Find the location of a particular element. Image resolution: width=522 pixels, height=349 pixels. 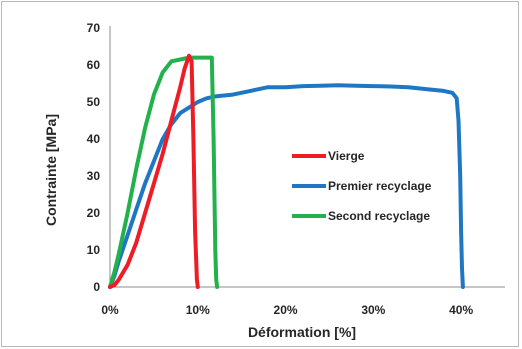

legend-label-premier-recyclage: Premier recyclage is located at coordinates (380, 186).